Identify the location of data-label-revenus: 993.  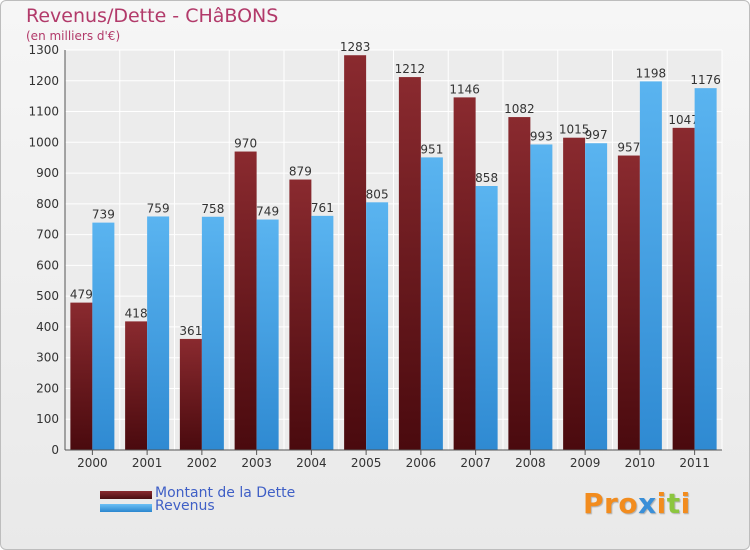
(541, 136).